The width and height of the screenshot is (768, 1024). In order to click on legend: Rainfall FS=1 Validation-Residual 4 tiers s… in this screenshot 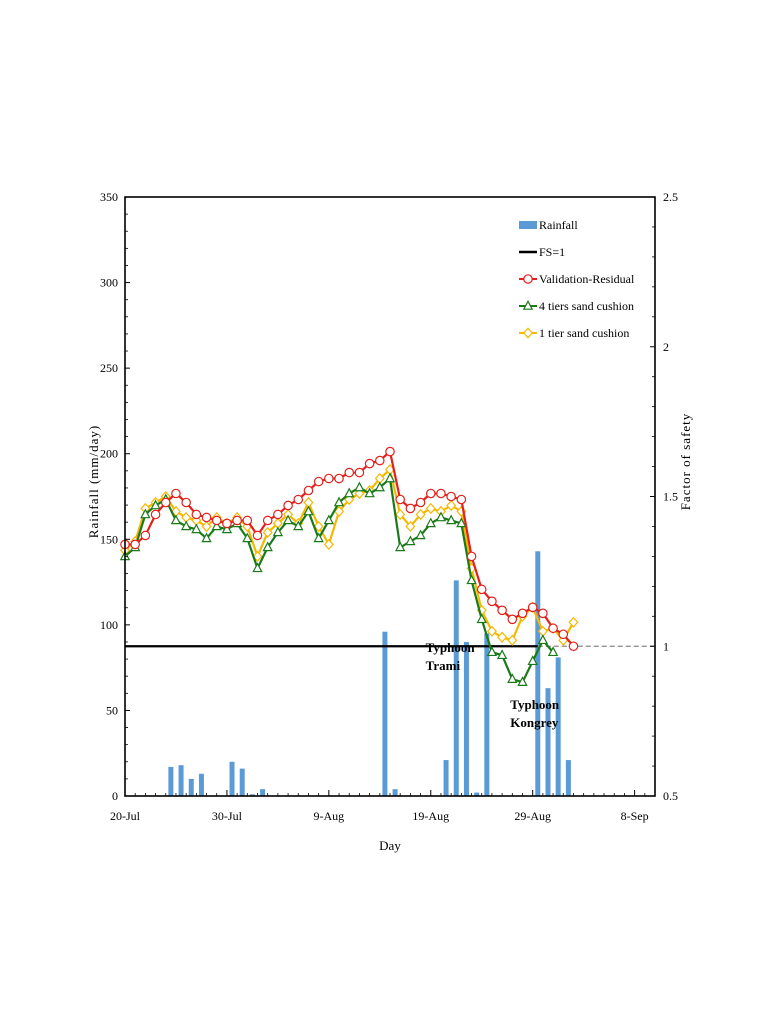, I will do `click(577, 279)`.